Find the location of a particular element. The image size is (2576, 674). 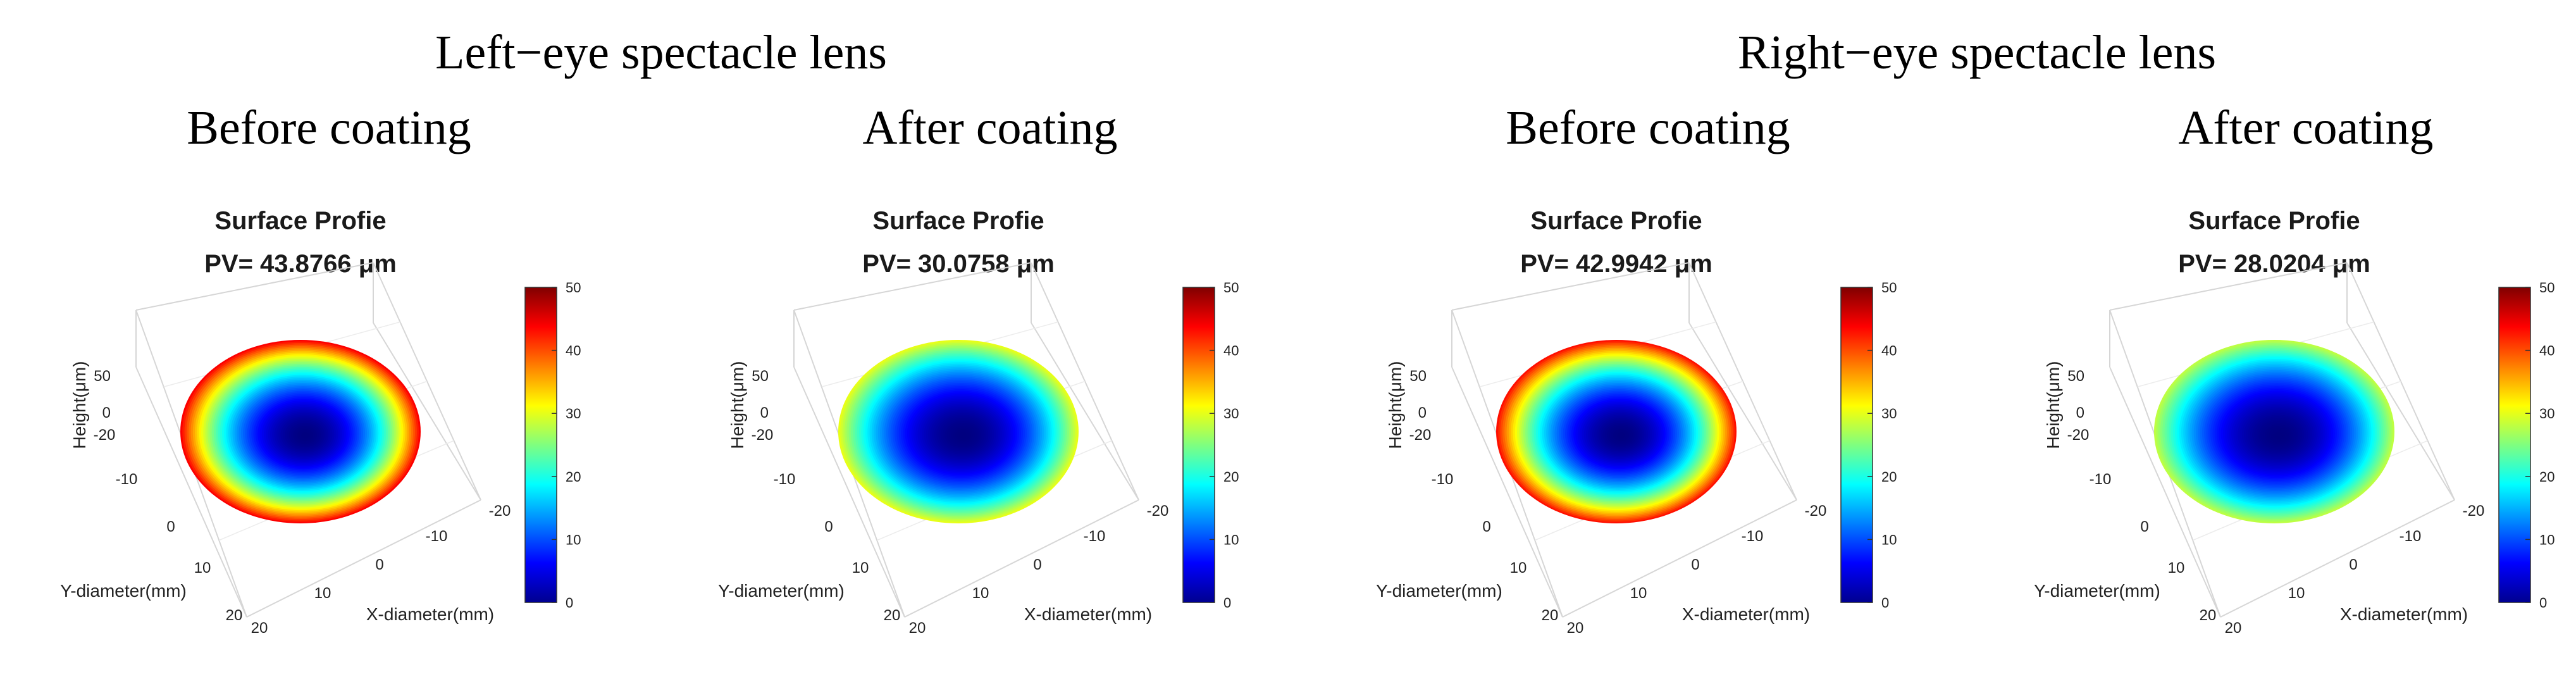

column-heading-left-before: Before coating is located at coordinates (329, 127).